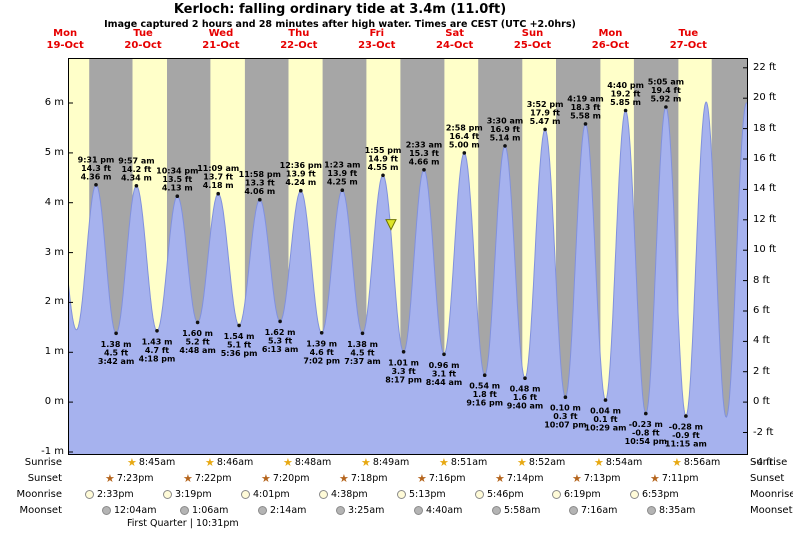  I want to click on moonset-entry: 7:16am, so click(593, 510).